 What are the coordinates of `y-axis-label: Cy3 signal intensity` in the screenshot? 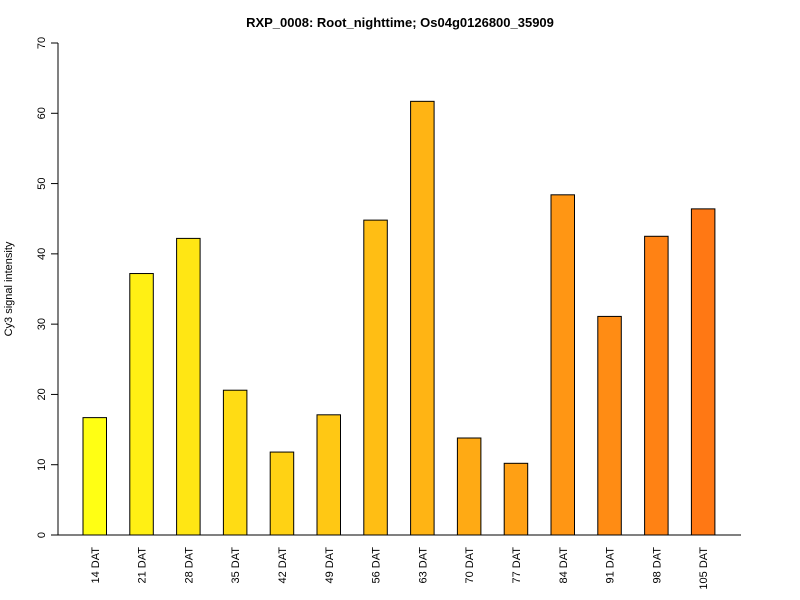 It's located at (9, 288).